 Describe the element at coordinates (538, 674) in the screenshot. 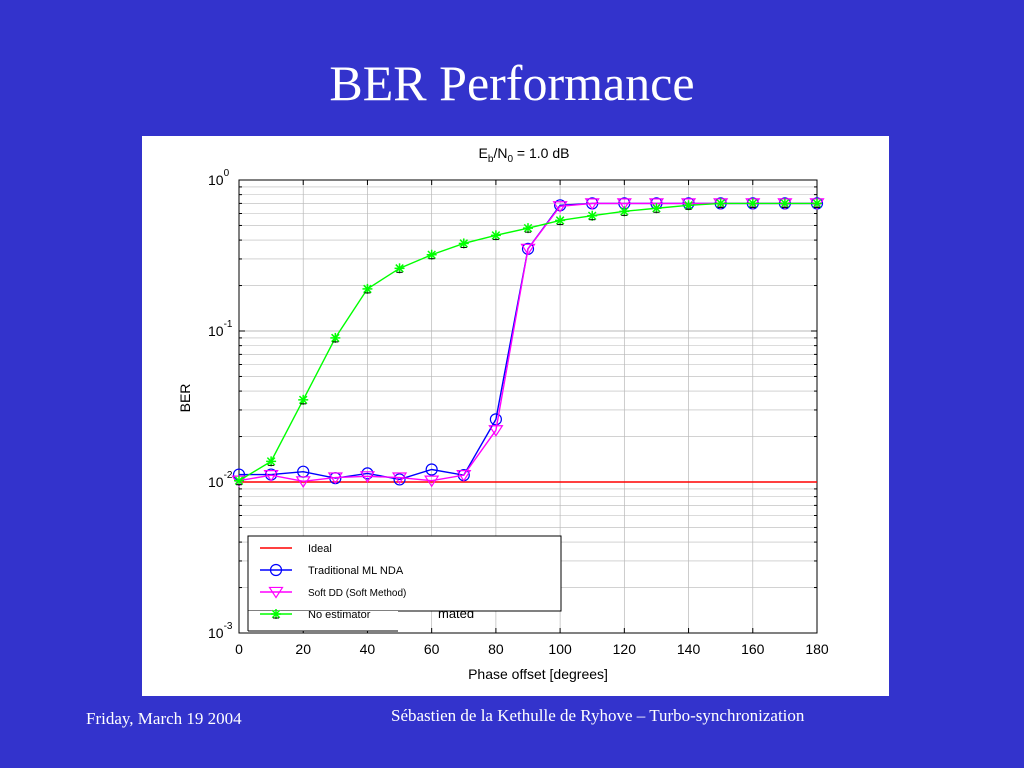

I see `x-axis-label: Phase offset [degrees]` at that location.